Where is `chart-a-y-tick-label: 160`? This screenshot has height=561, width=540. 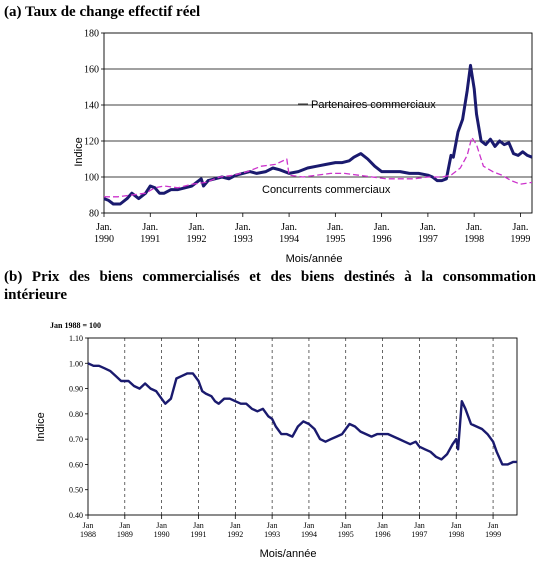 chart-a-y-tick-label: 160 is located at coordinates (91, 70).